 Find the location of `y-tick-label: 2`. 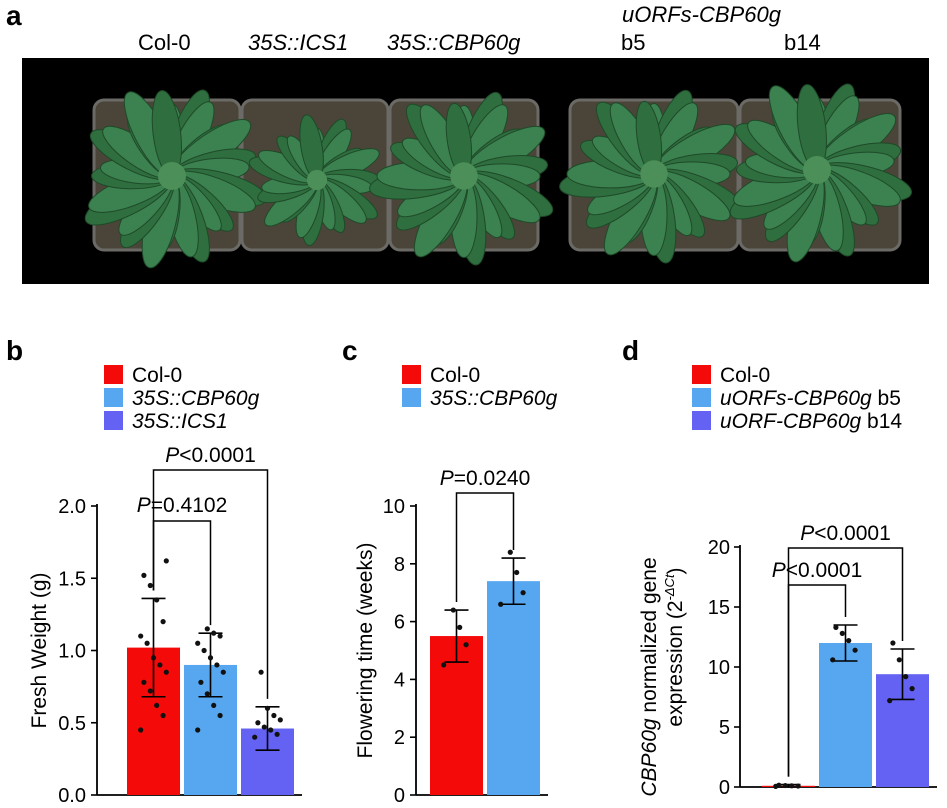

y-tick-label: 2 is located at coordinates (399, 738).